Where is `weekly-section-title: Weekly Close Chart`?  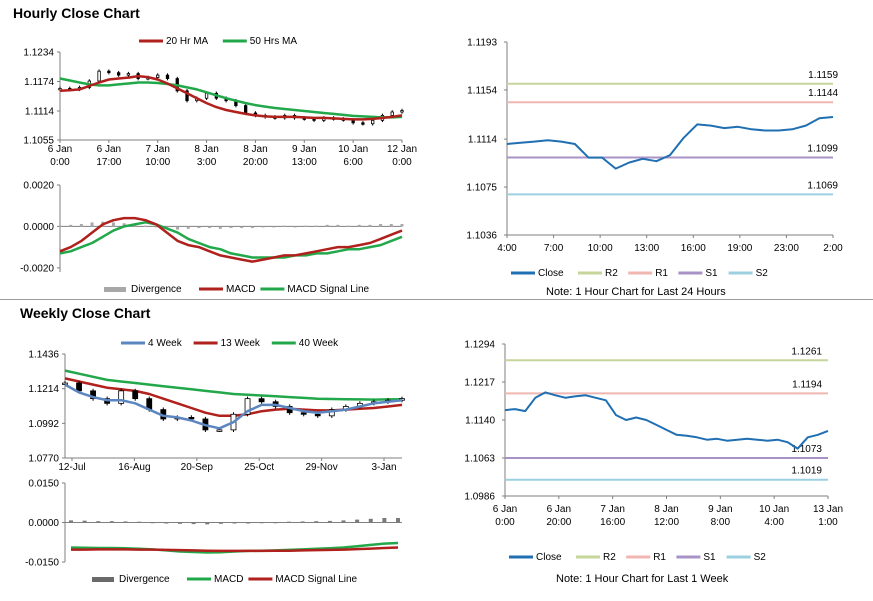 weekly-section-title: Weekly Close Chart is located at coordinates (85, 313).